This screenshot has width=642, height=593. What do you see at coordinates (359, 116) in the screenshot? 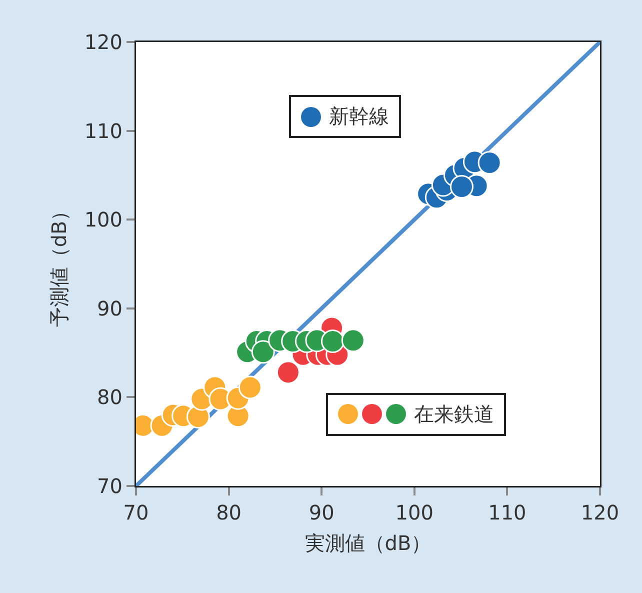
I see `legend-label: 新幹線` at bounding box center [359, 116].